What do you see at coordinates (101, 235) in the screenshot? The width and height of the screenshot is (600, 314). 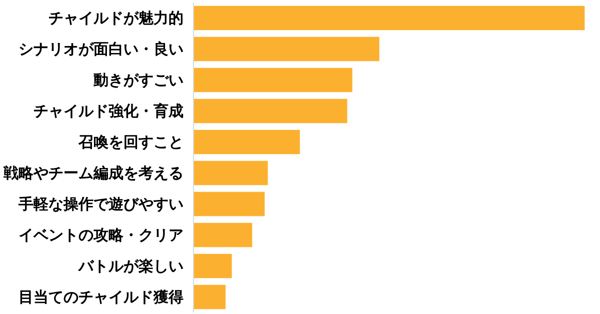 I see `y-tick-label: イベントの攻略・クリア` at bounding box center [101, 235].